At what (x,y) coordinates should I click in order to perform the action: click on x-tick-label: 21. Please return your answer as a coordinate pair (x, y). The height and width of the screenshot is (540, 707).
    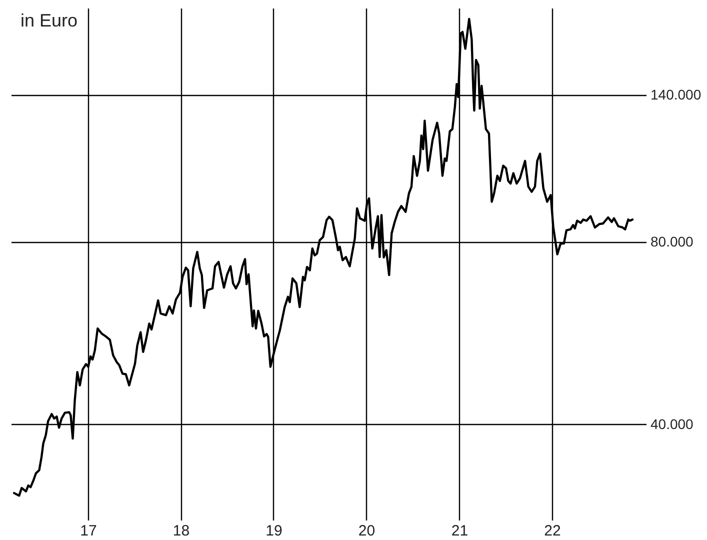
    Looking at the image, I should click on (459, 531).